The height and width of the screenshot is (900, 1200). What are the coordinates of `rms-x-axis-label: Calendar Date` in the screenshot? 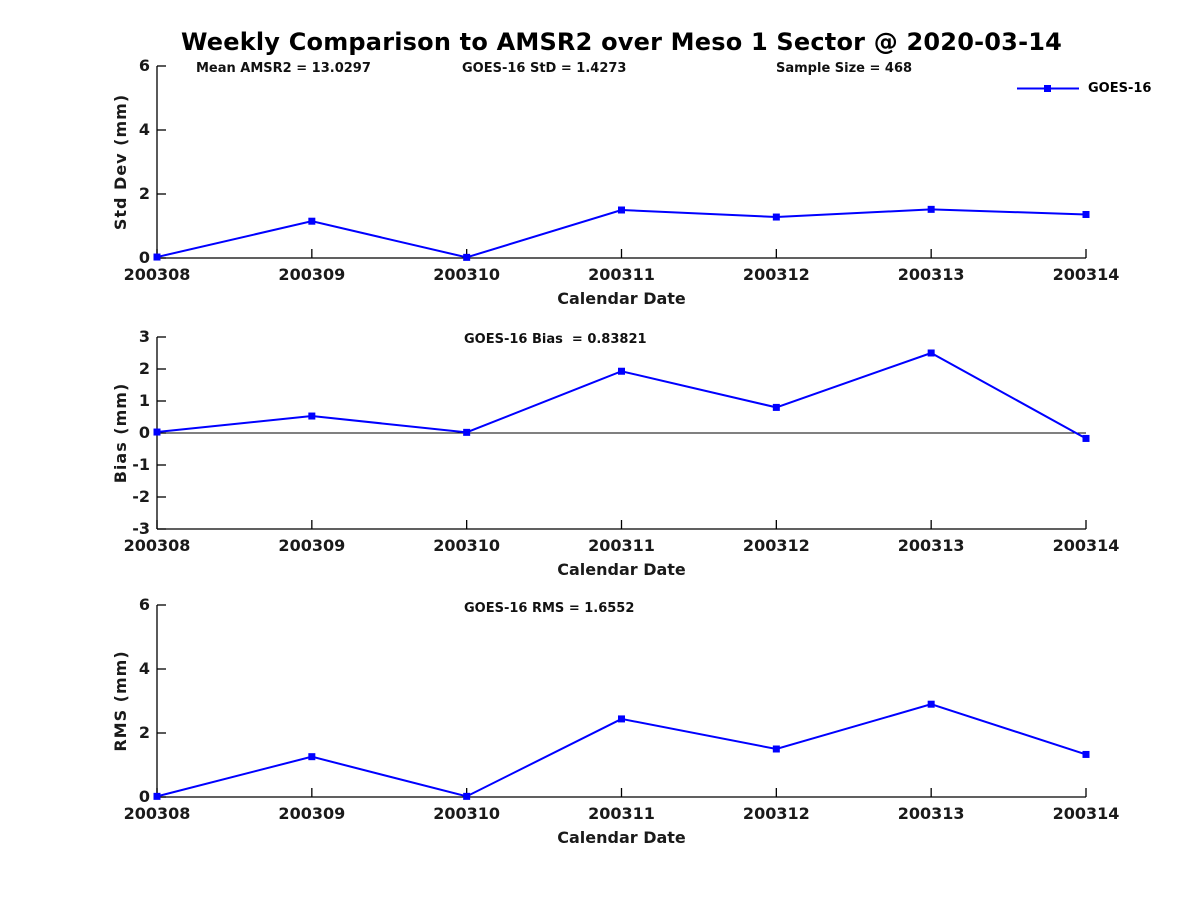 It's located at (621, 837).